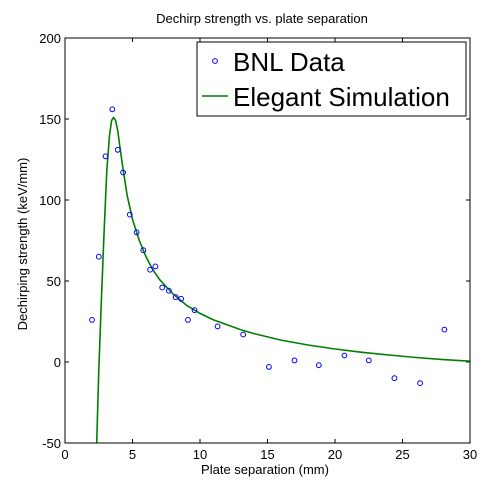 This screenshot has width=482, height=483. What do you see at coordinates (132, 454) in the screenshot?
I see `x-tick-label: 5` at bounding box center [132, 454].